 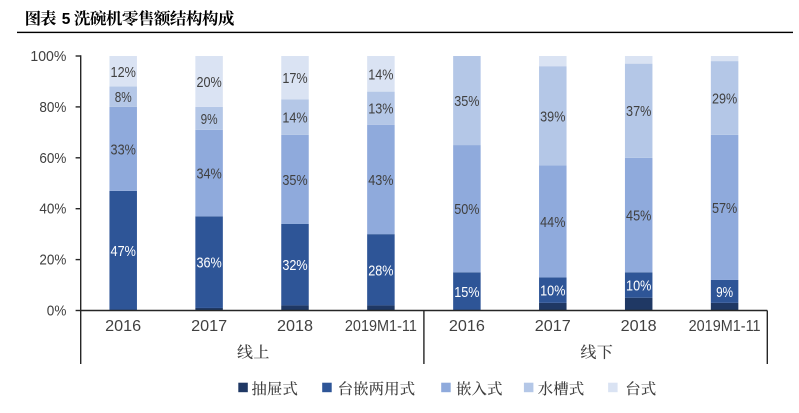 What do you see at coordinates (52, 107) in the screenshot?
I see `svg-text: 80%` at bounding box center [52, 107].